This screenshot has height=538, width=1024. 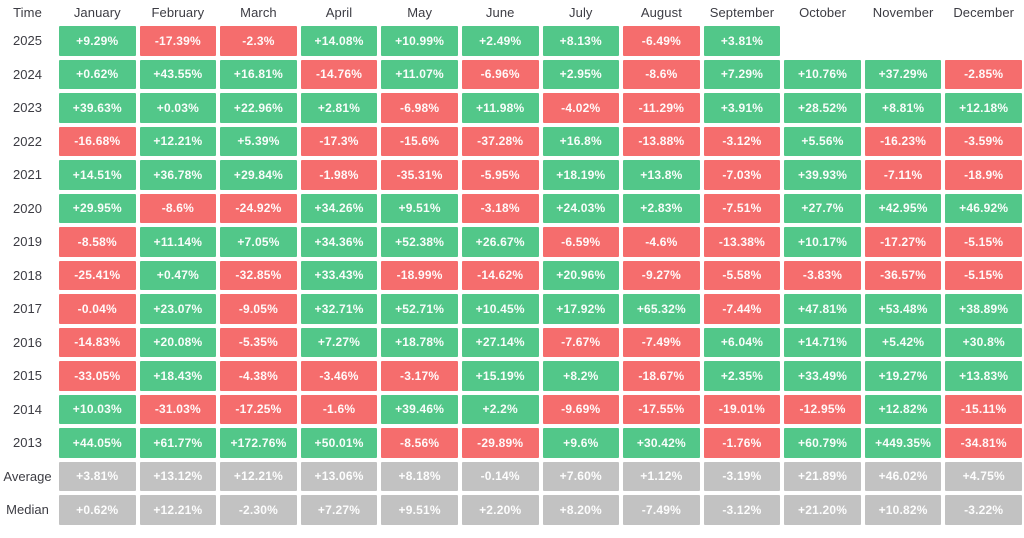 What do you see at coordinates (419, 242) in the screenshot?
I see `return-cell: +52.38%` at bounding box center [419, 242].